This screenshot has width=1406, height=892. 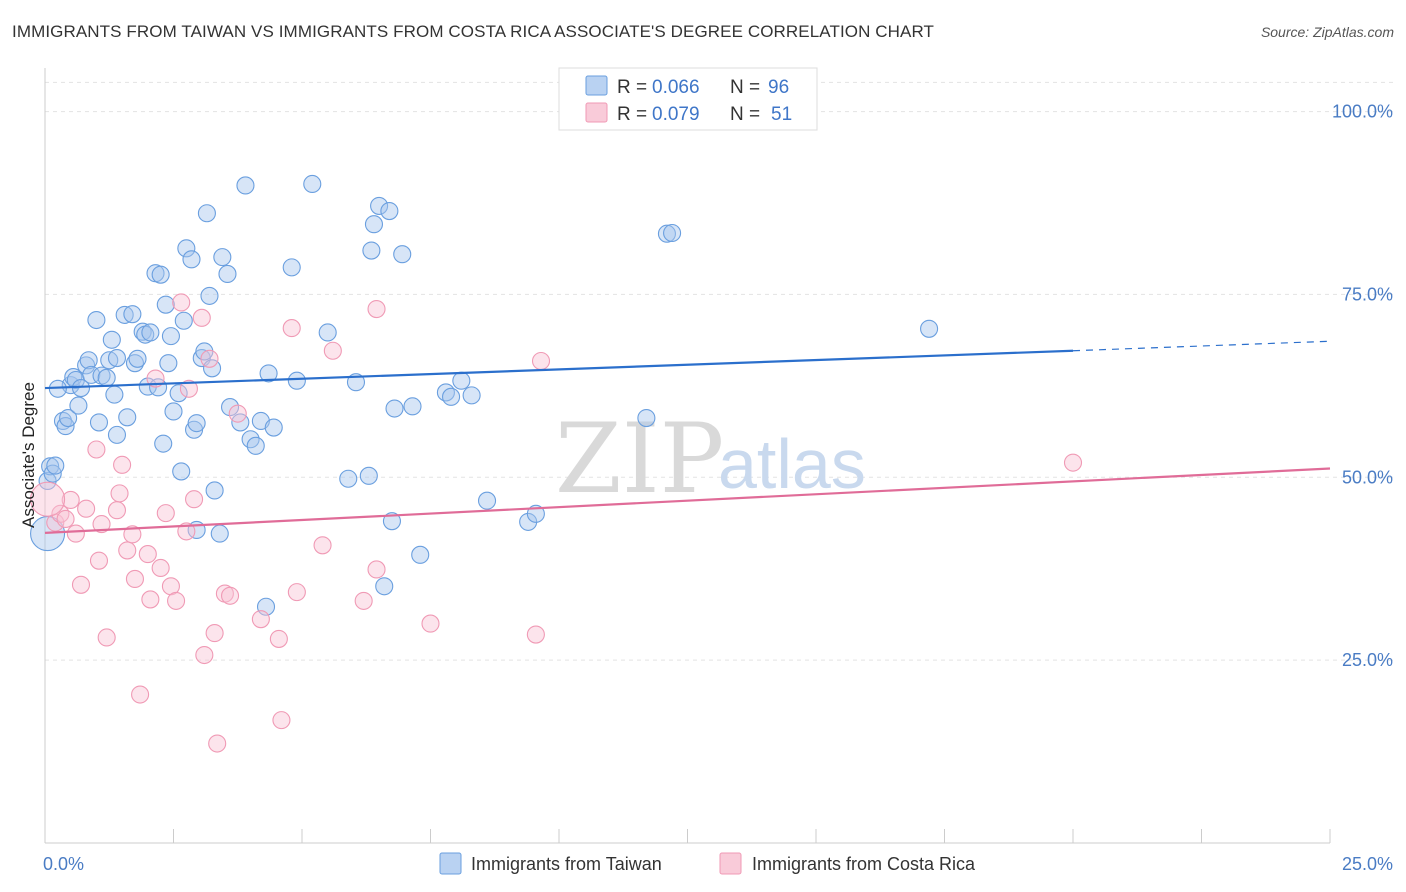 I want to click on legend-taiwan-n-label: N =, so click(x=745, y=87).